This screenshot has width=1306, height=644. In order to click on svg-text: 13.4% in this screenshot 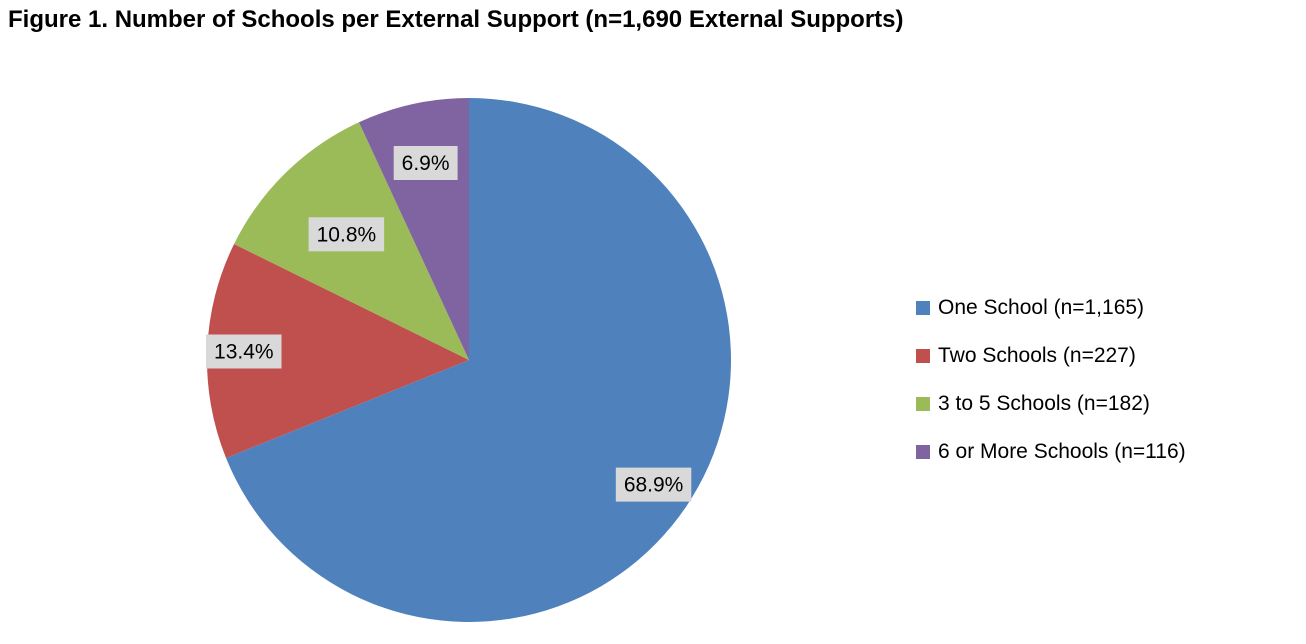, I will do `click(244, 352)`.